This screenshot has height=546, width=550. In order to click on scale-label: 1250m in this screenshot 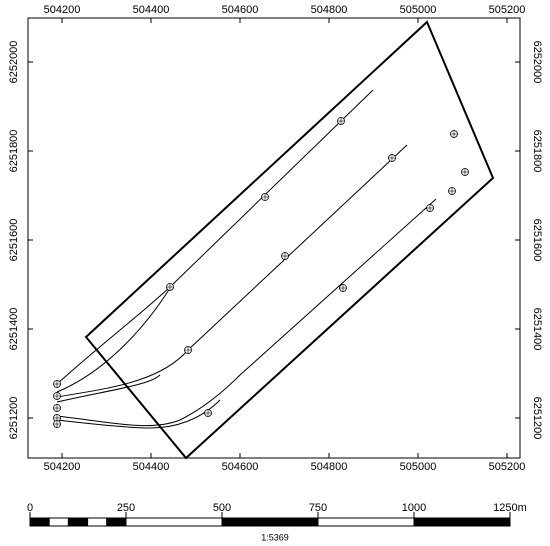, I will do `click(510, 508)`.